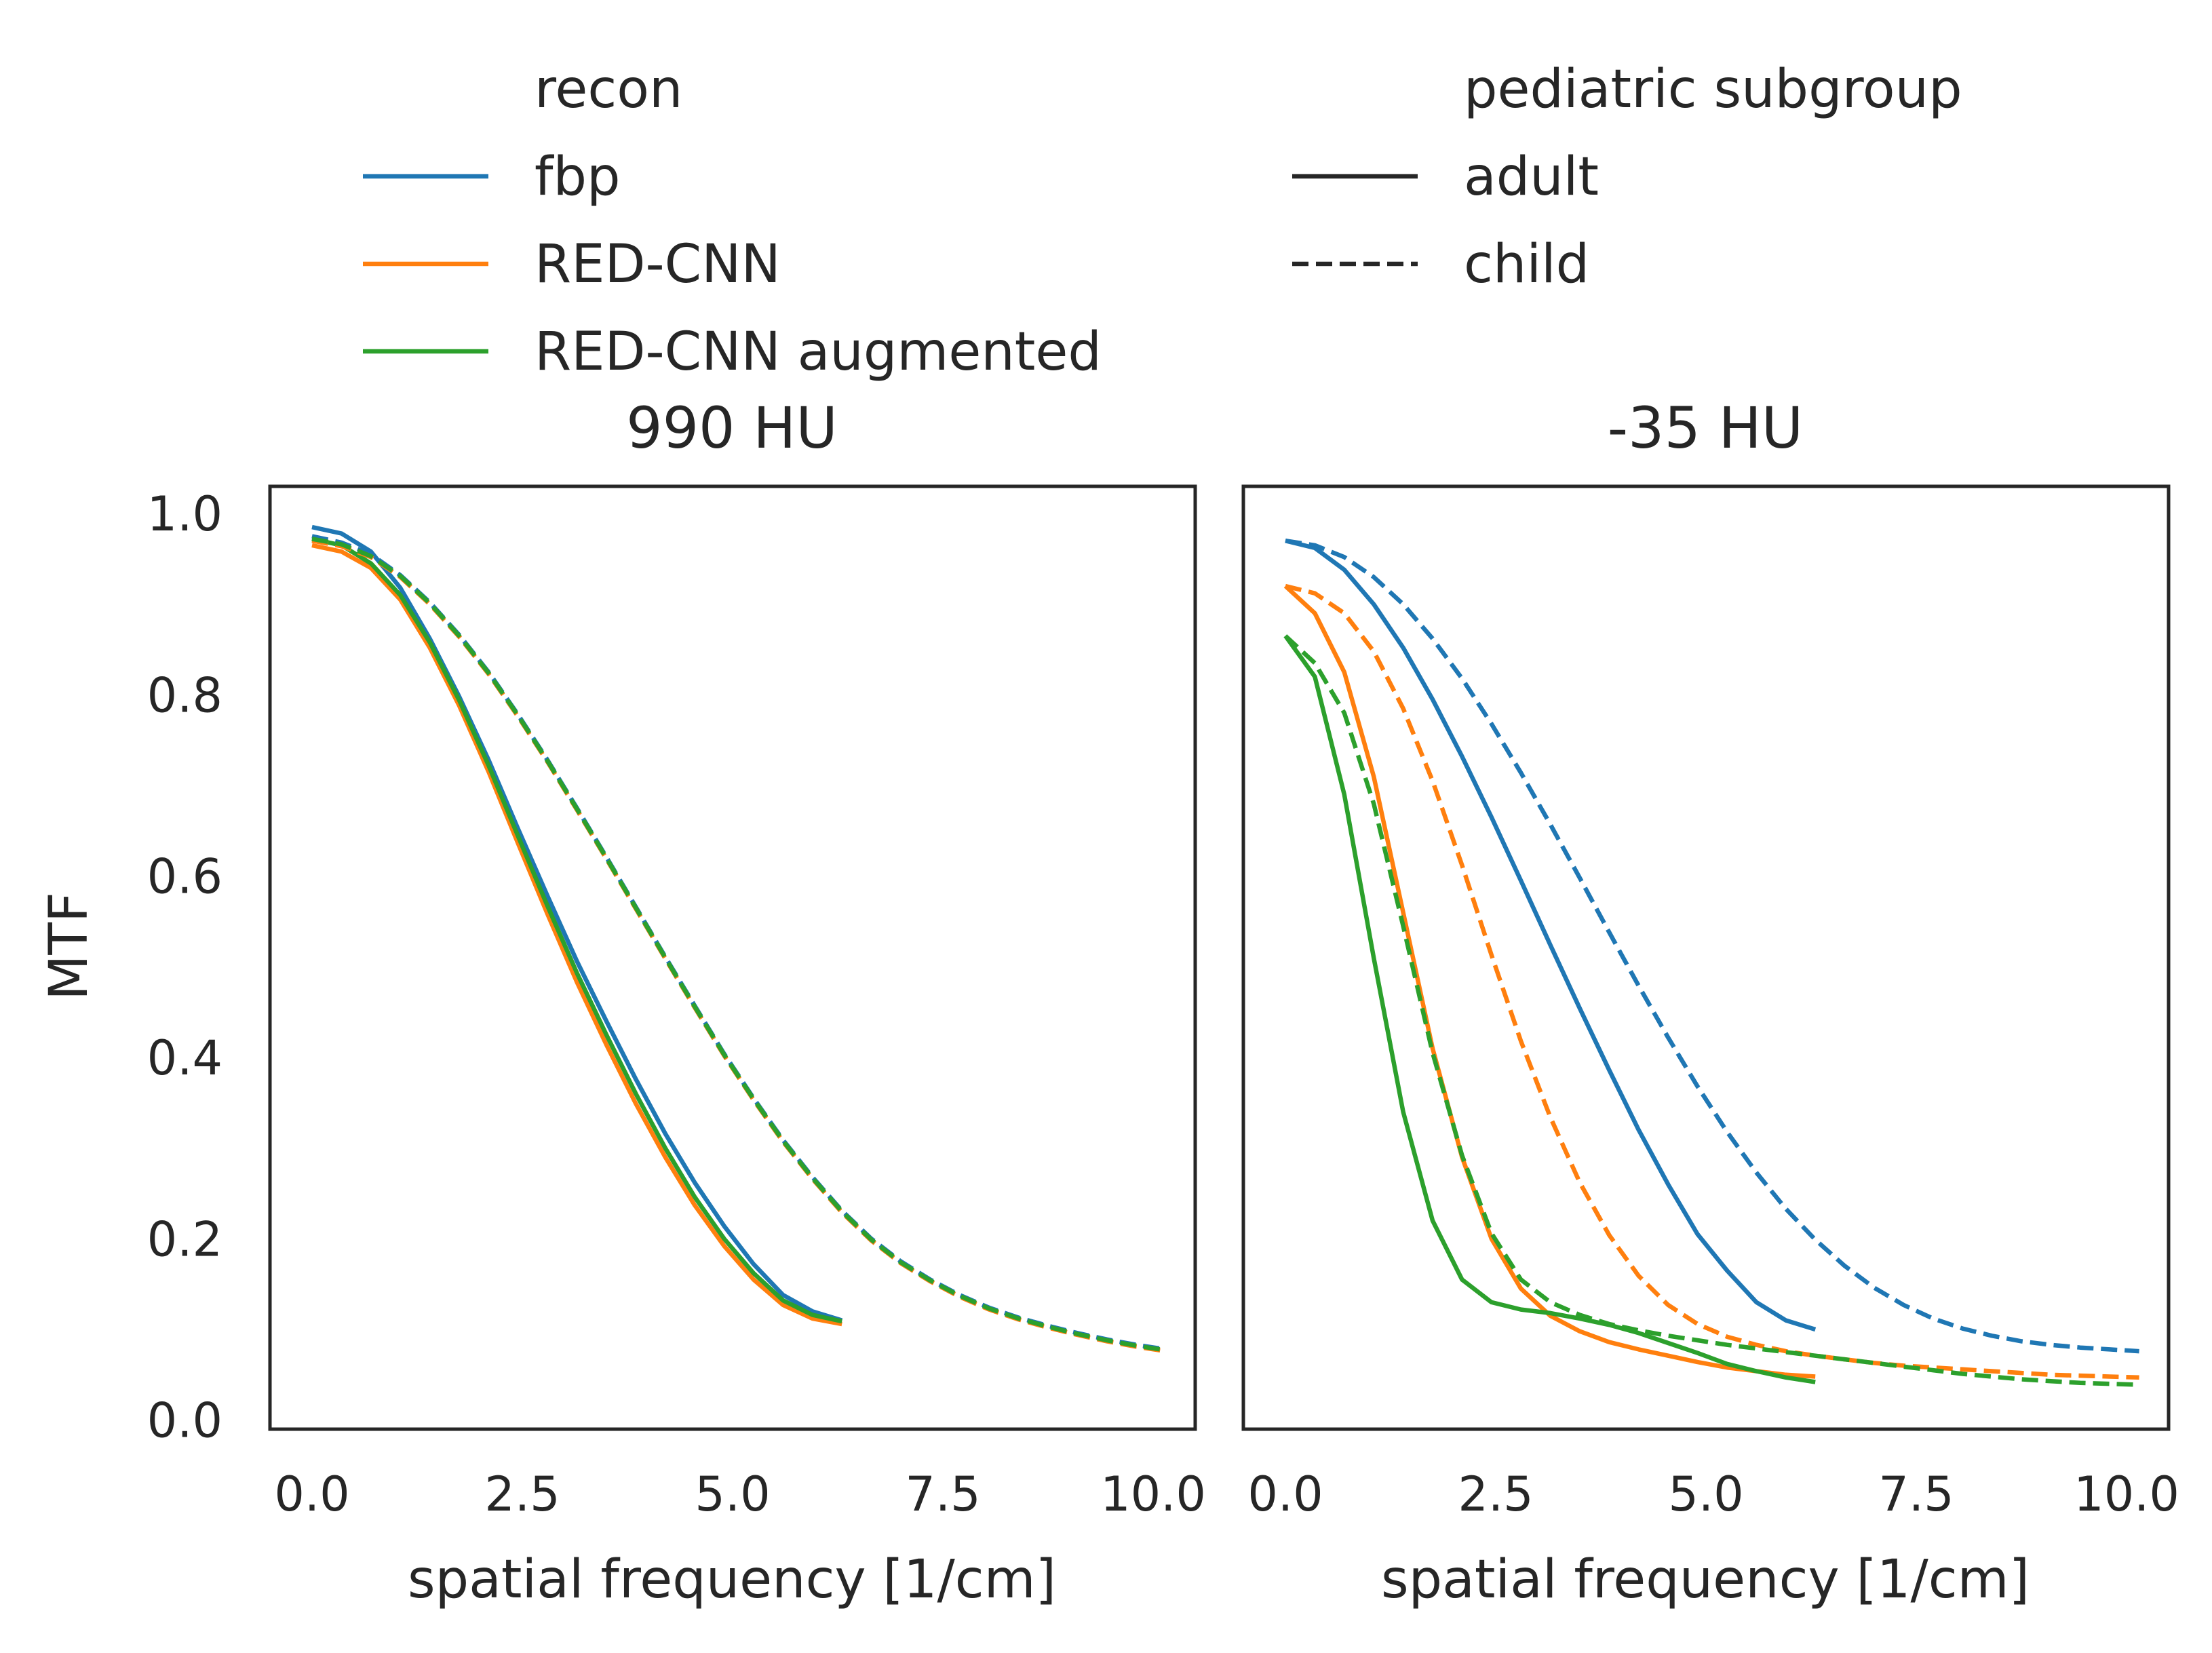 This screenshot has height=1653, width=2212. Describe the element at coordinates (185, 514) in the screenshot. I see `y-tick-label: 1.0` at that location.